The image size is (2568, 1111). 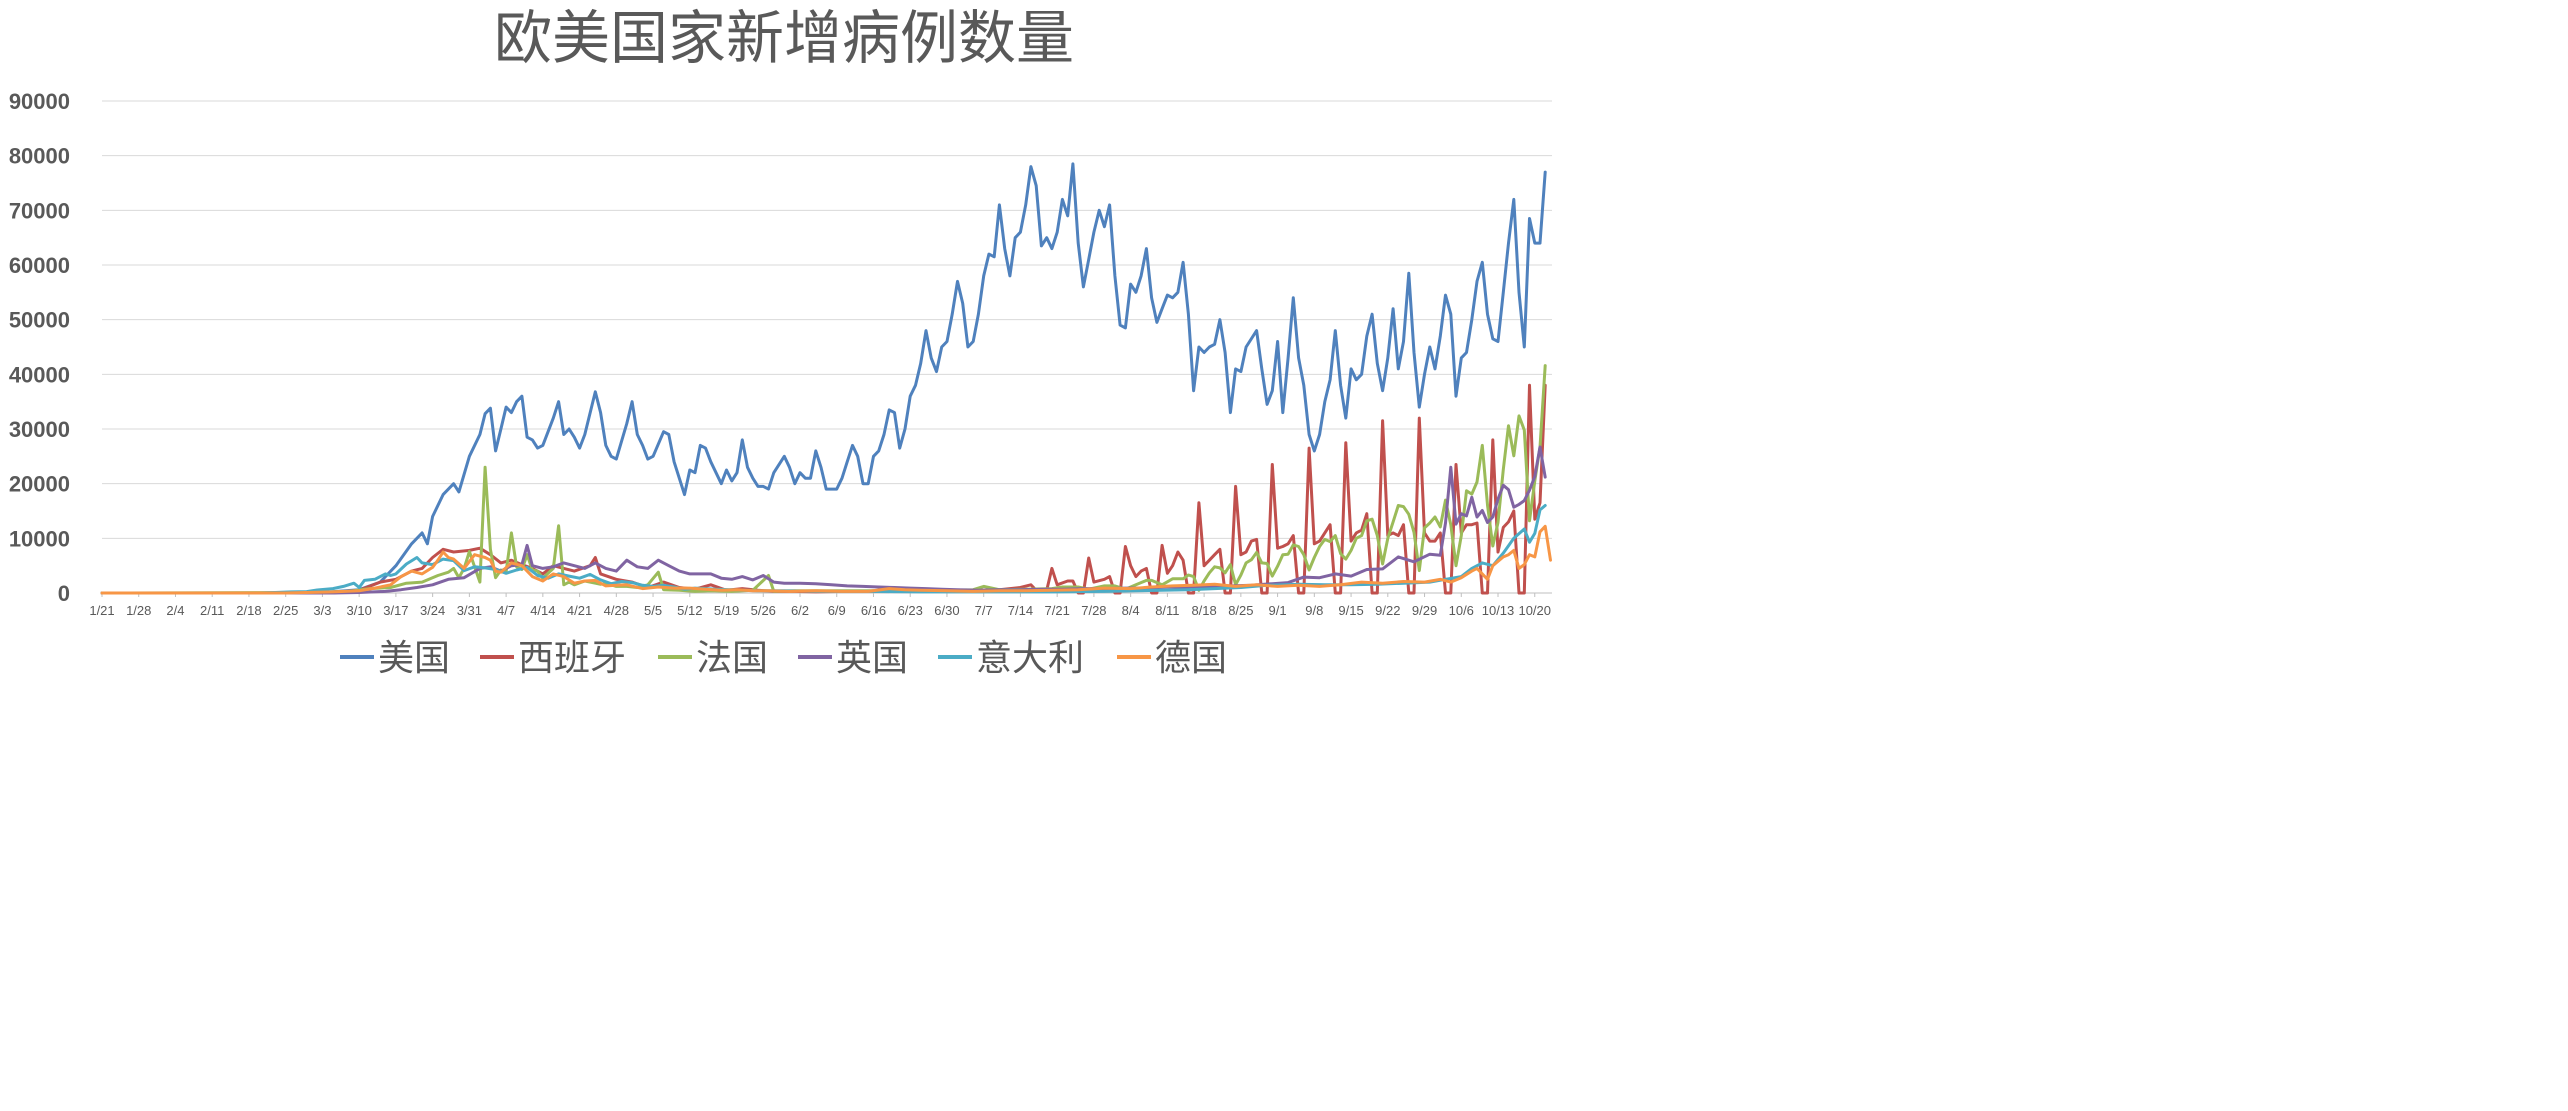 What do you see at coordinates (1131, 610) in the screenshot?
I see `x-tick-label: 8/4` at bounding box center [1131, 610].